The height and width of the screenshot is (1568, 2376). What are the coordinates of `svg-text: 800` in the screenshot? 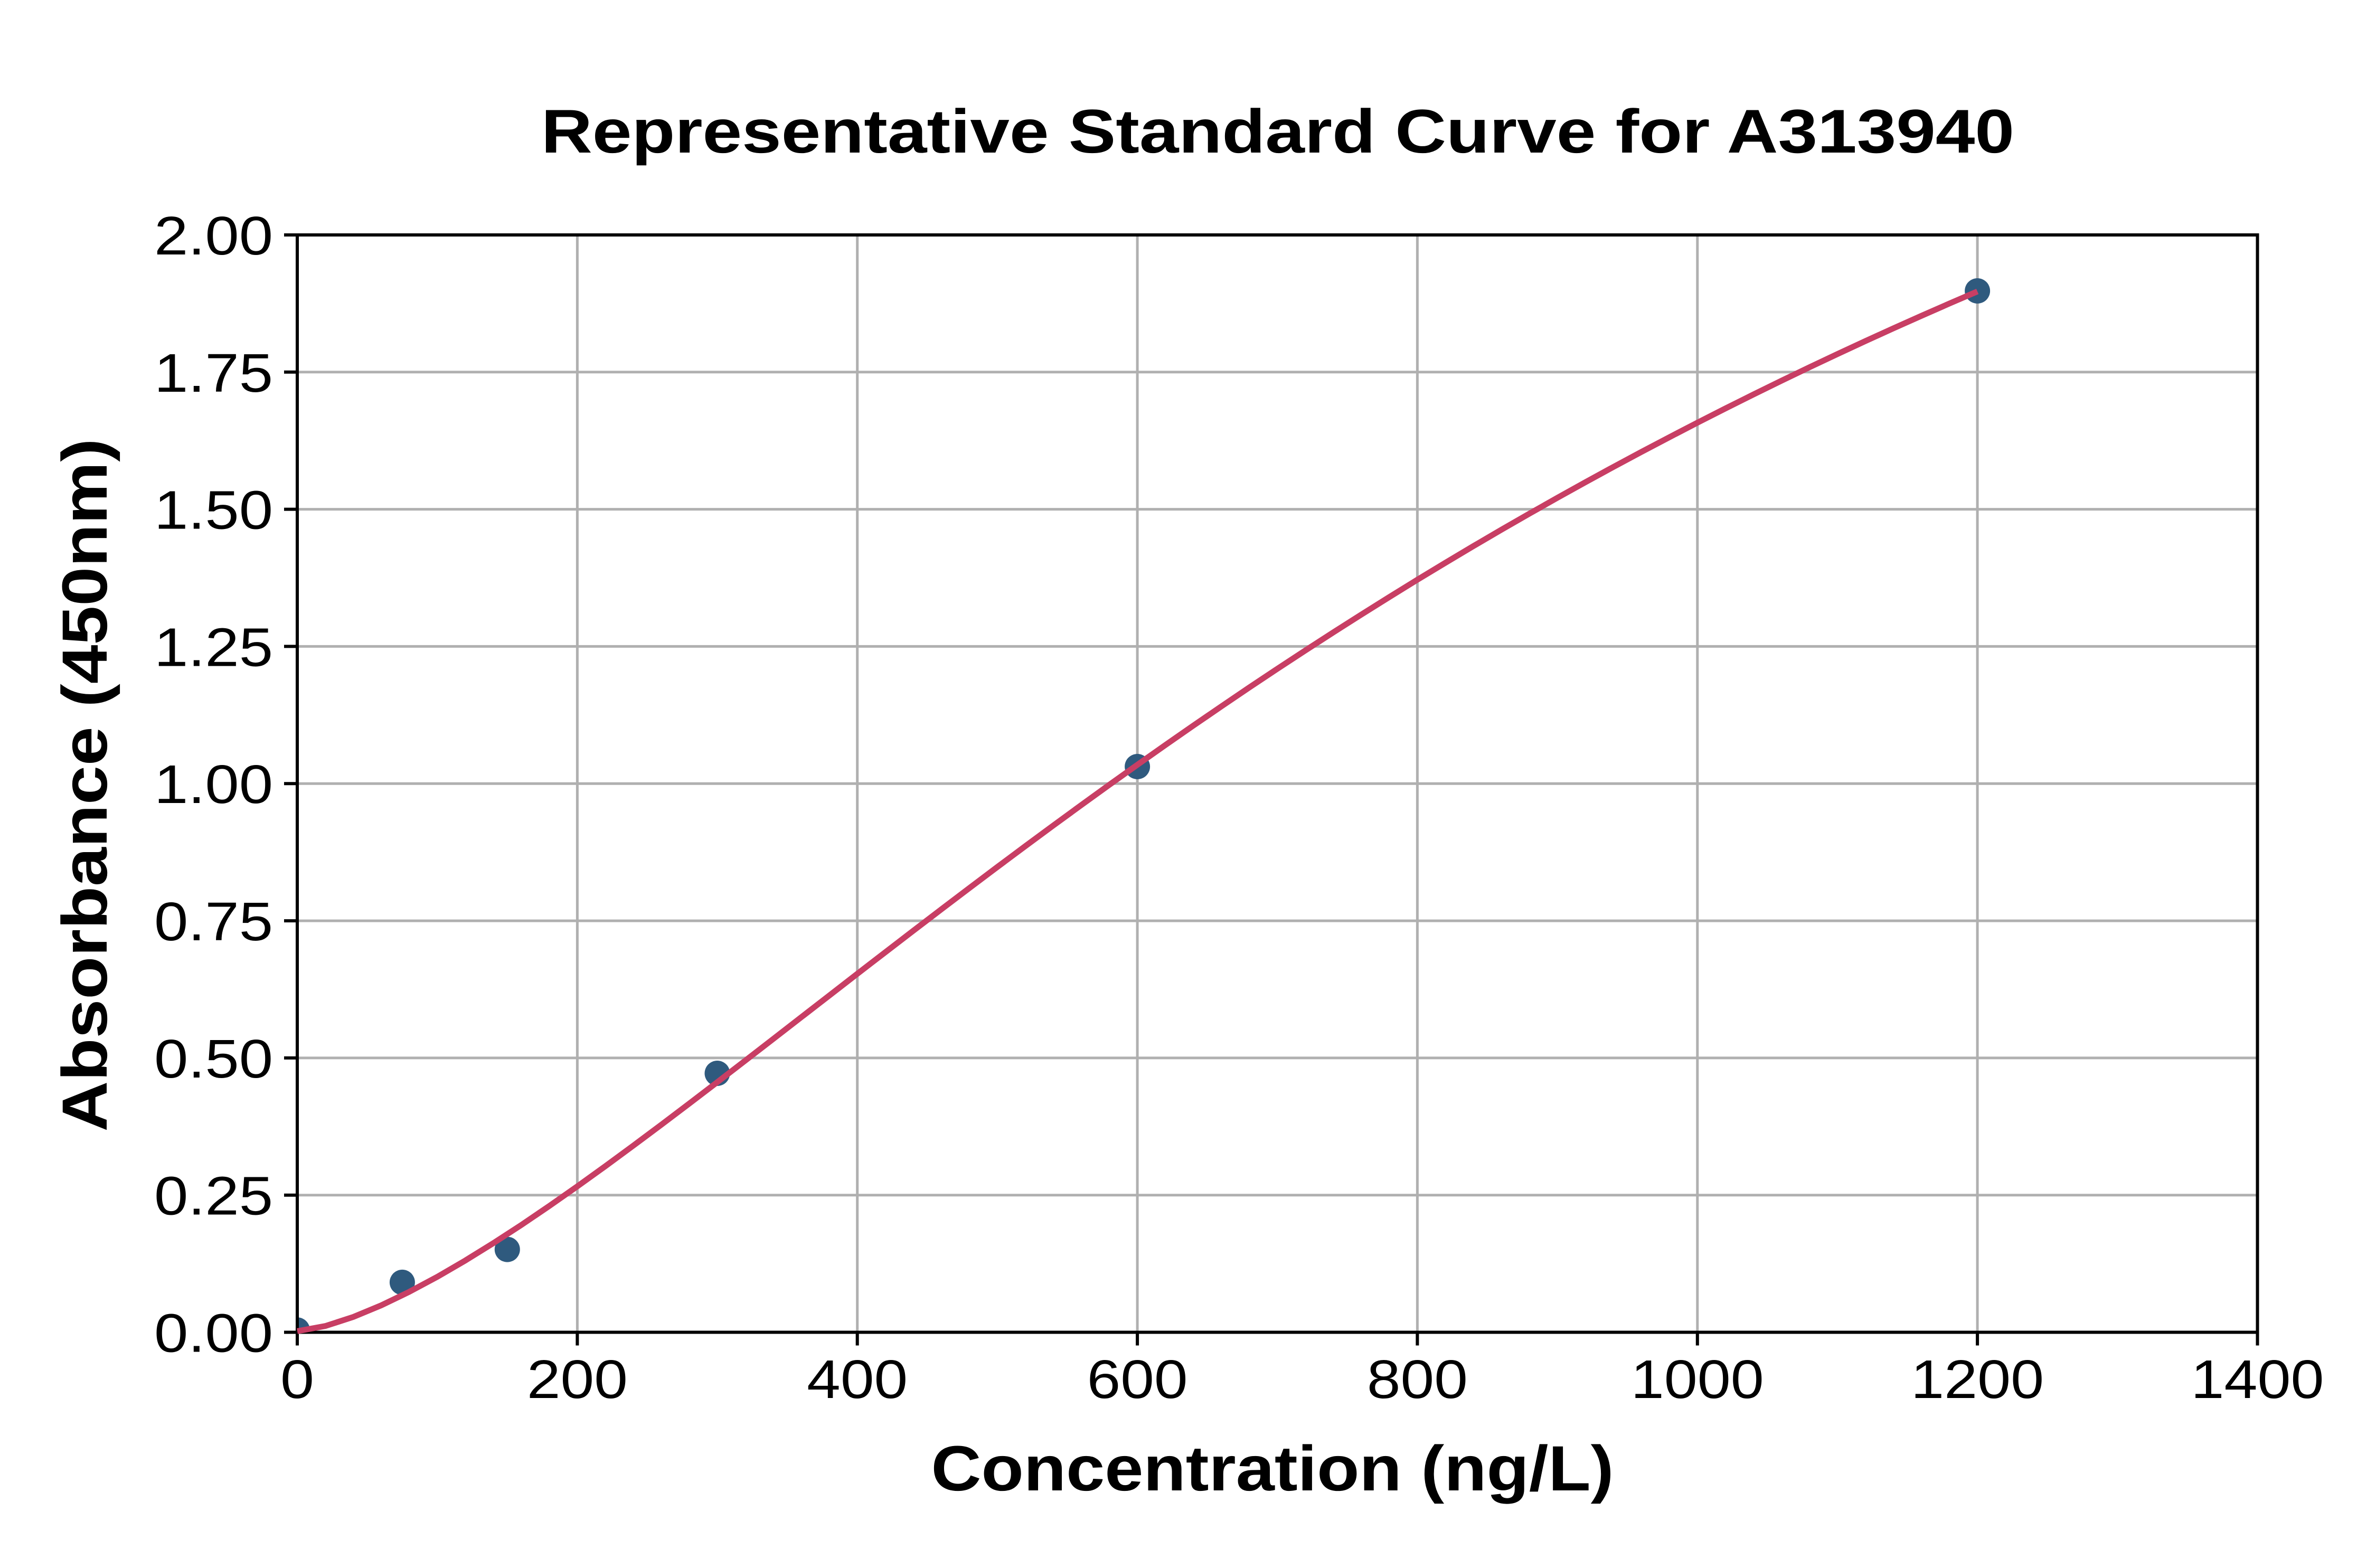 It's located at (1417, 1380).